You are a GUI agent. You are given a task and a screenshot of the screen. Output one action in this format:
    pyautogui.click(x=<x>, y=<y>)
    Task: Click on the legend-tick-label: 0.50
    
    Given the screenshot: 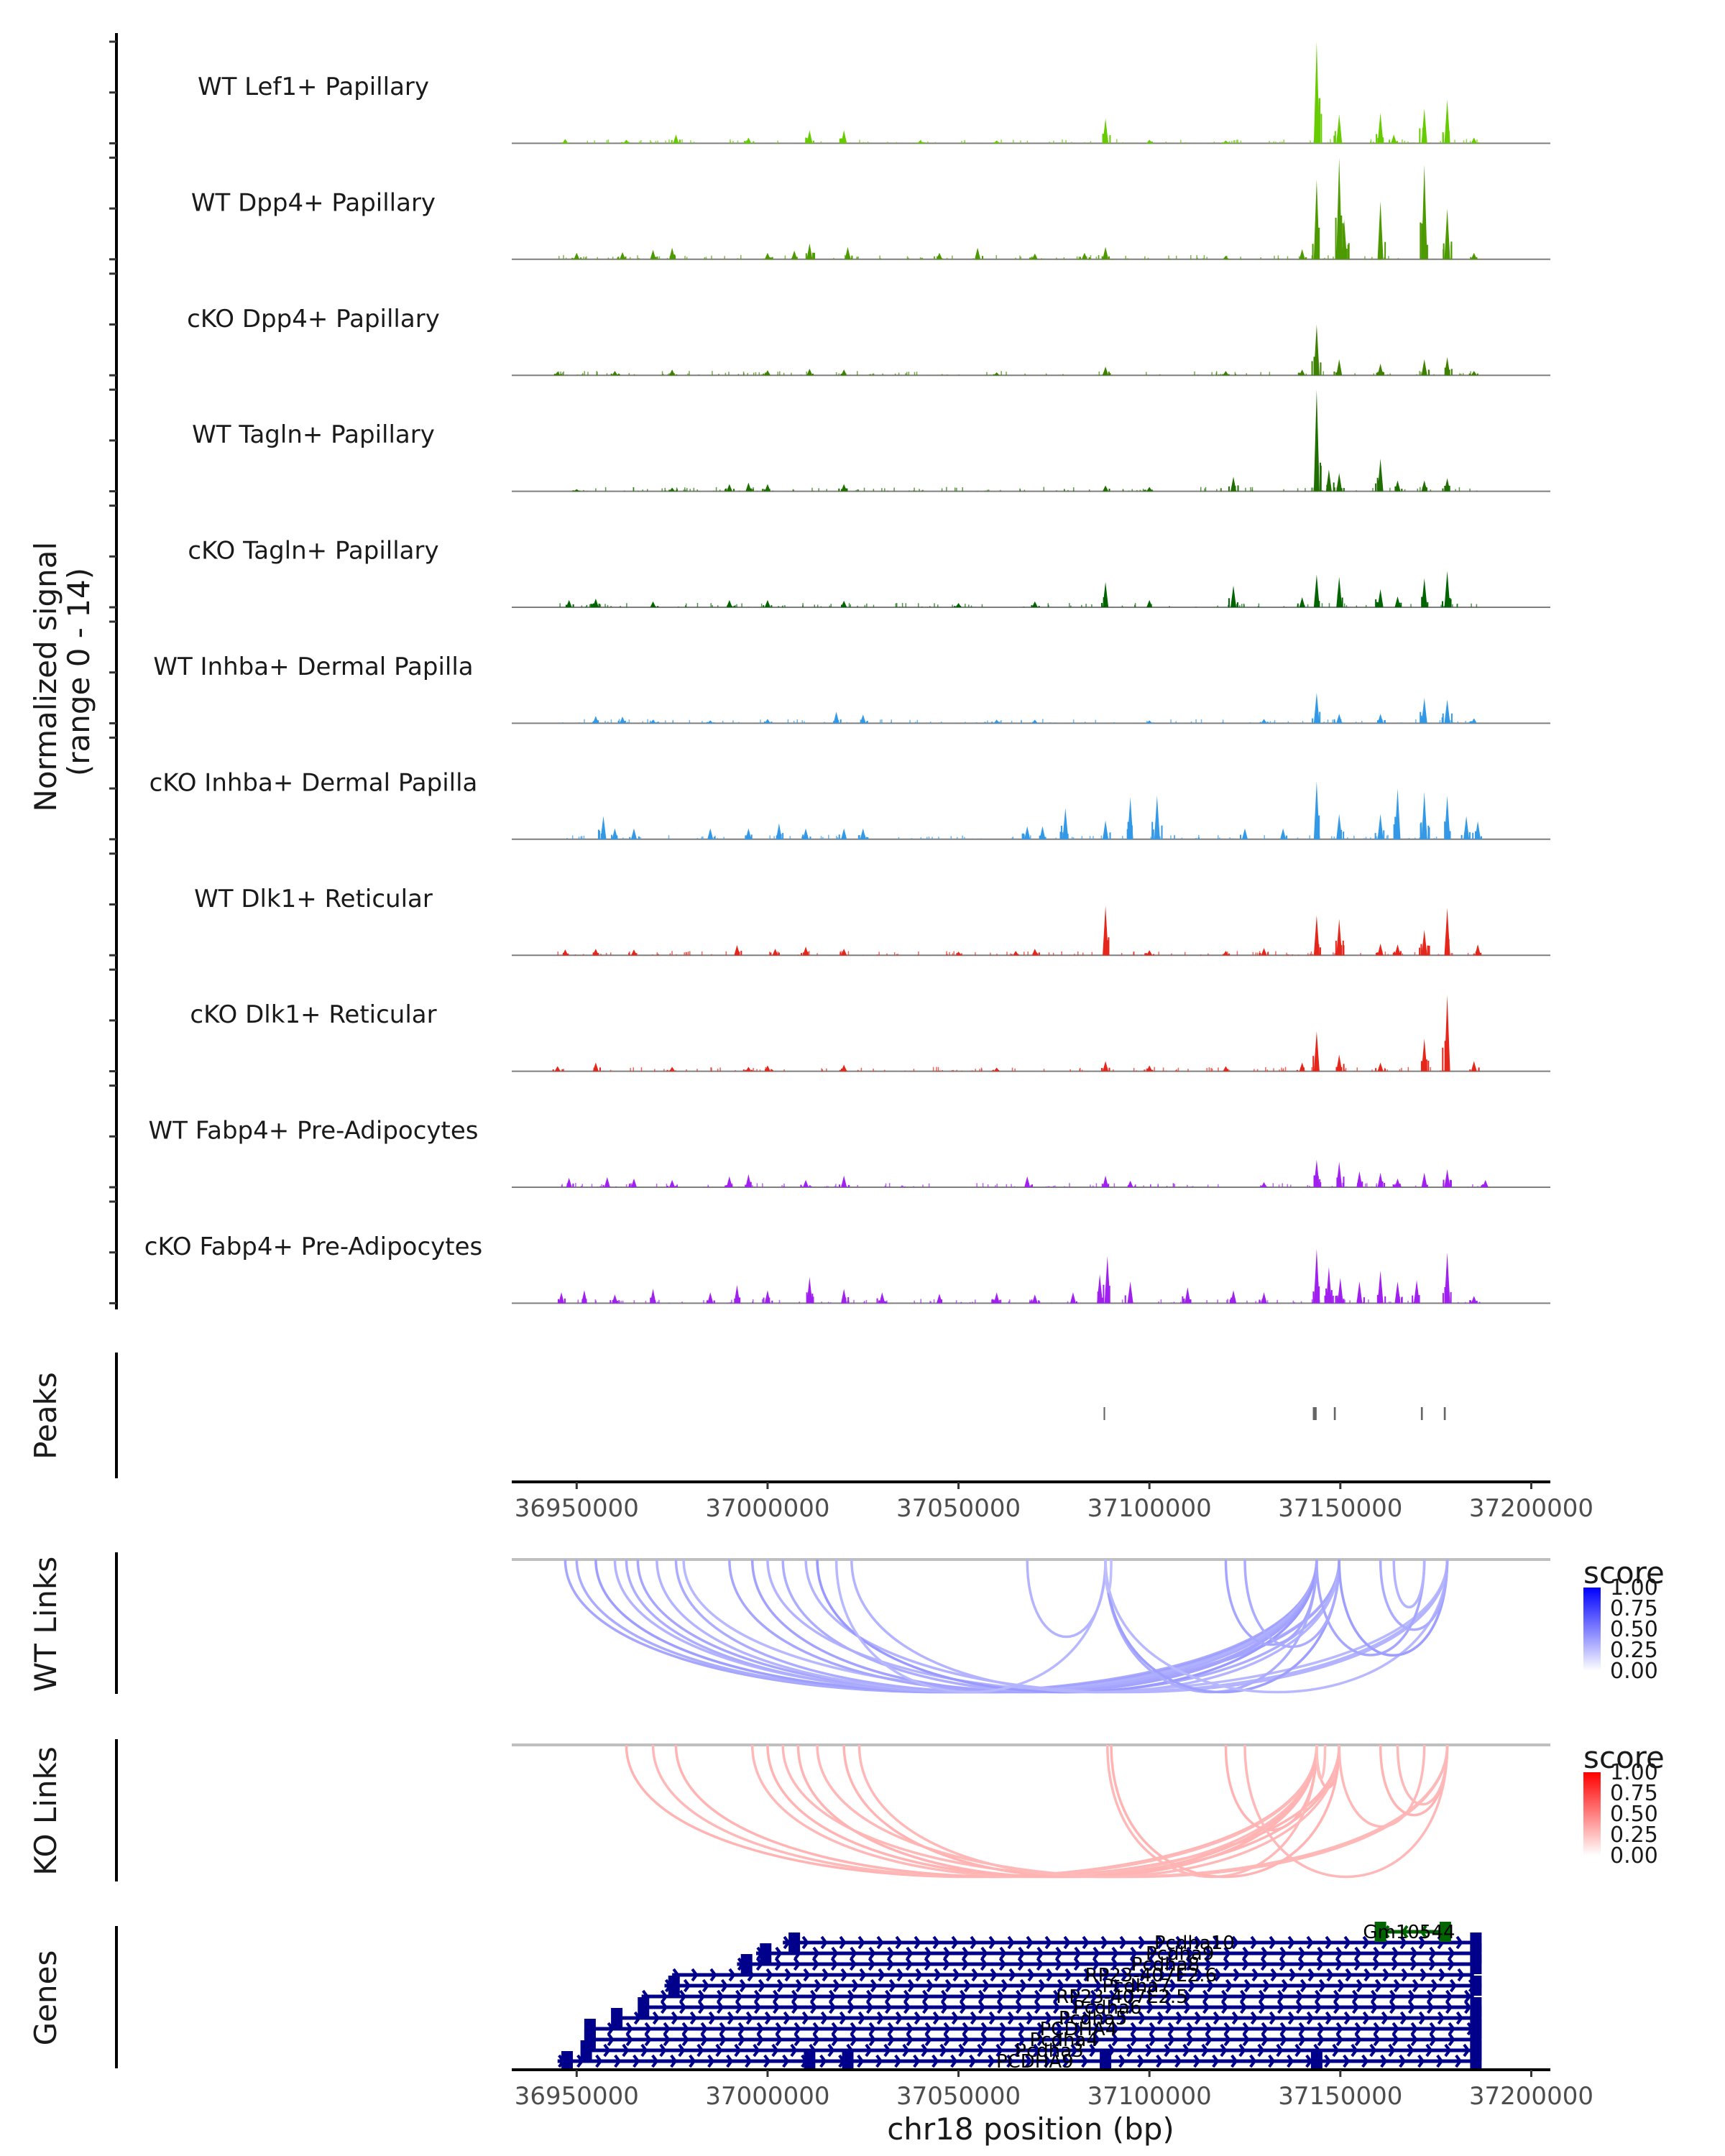 What is the action you would take?
    pyautogui.click(x=1634, y=1814)
    